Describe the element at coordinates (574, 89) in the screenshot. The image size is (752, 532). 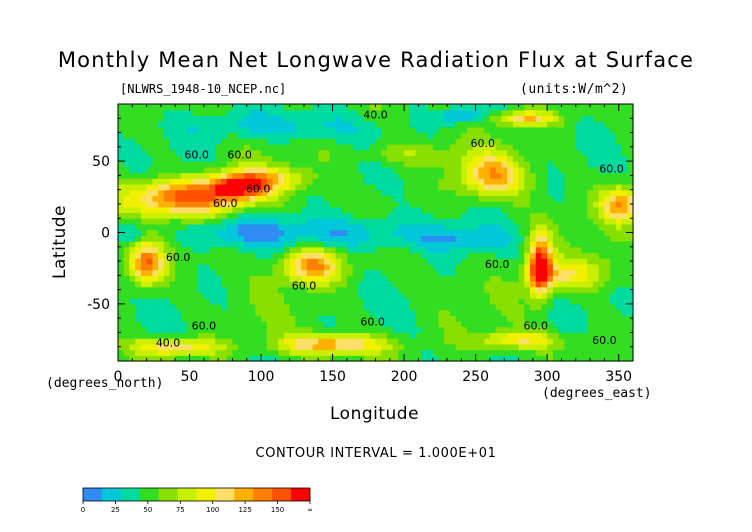
I see `units-label: (units:W/m^2)` at that location.